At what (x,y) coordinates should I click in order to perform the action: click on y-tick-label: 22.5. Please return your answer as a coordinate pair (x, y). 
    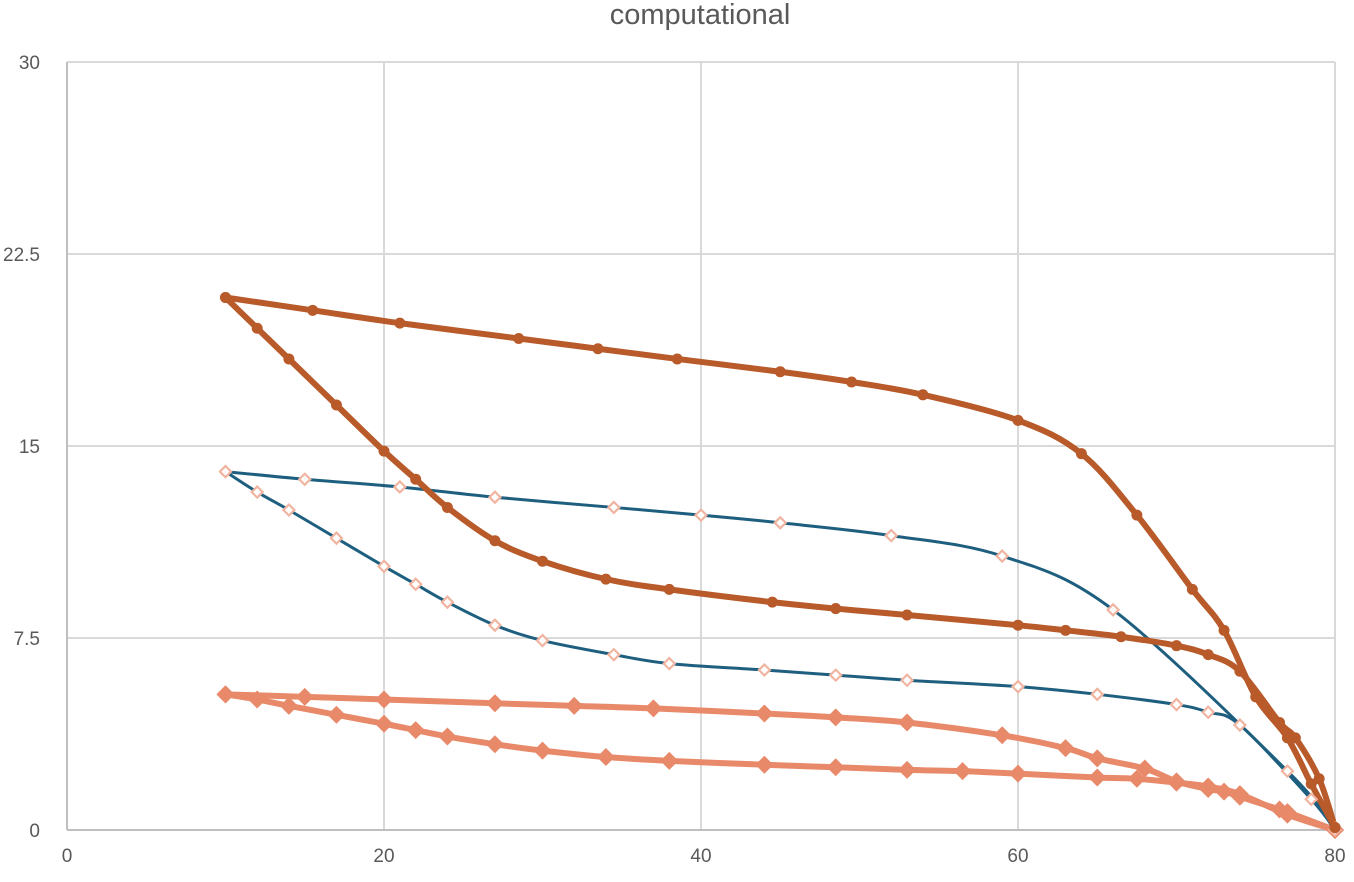
    Looking at the image, I should click on (21, 255).